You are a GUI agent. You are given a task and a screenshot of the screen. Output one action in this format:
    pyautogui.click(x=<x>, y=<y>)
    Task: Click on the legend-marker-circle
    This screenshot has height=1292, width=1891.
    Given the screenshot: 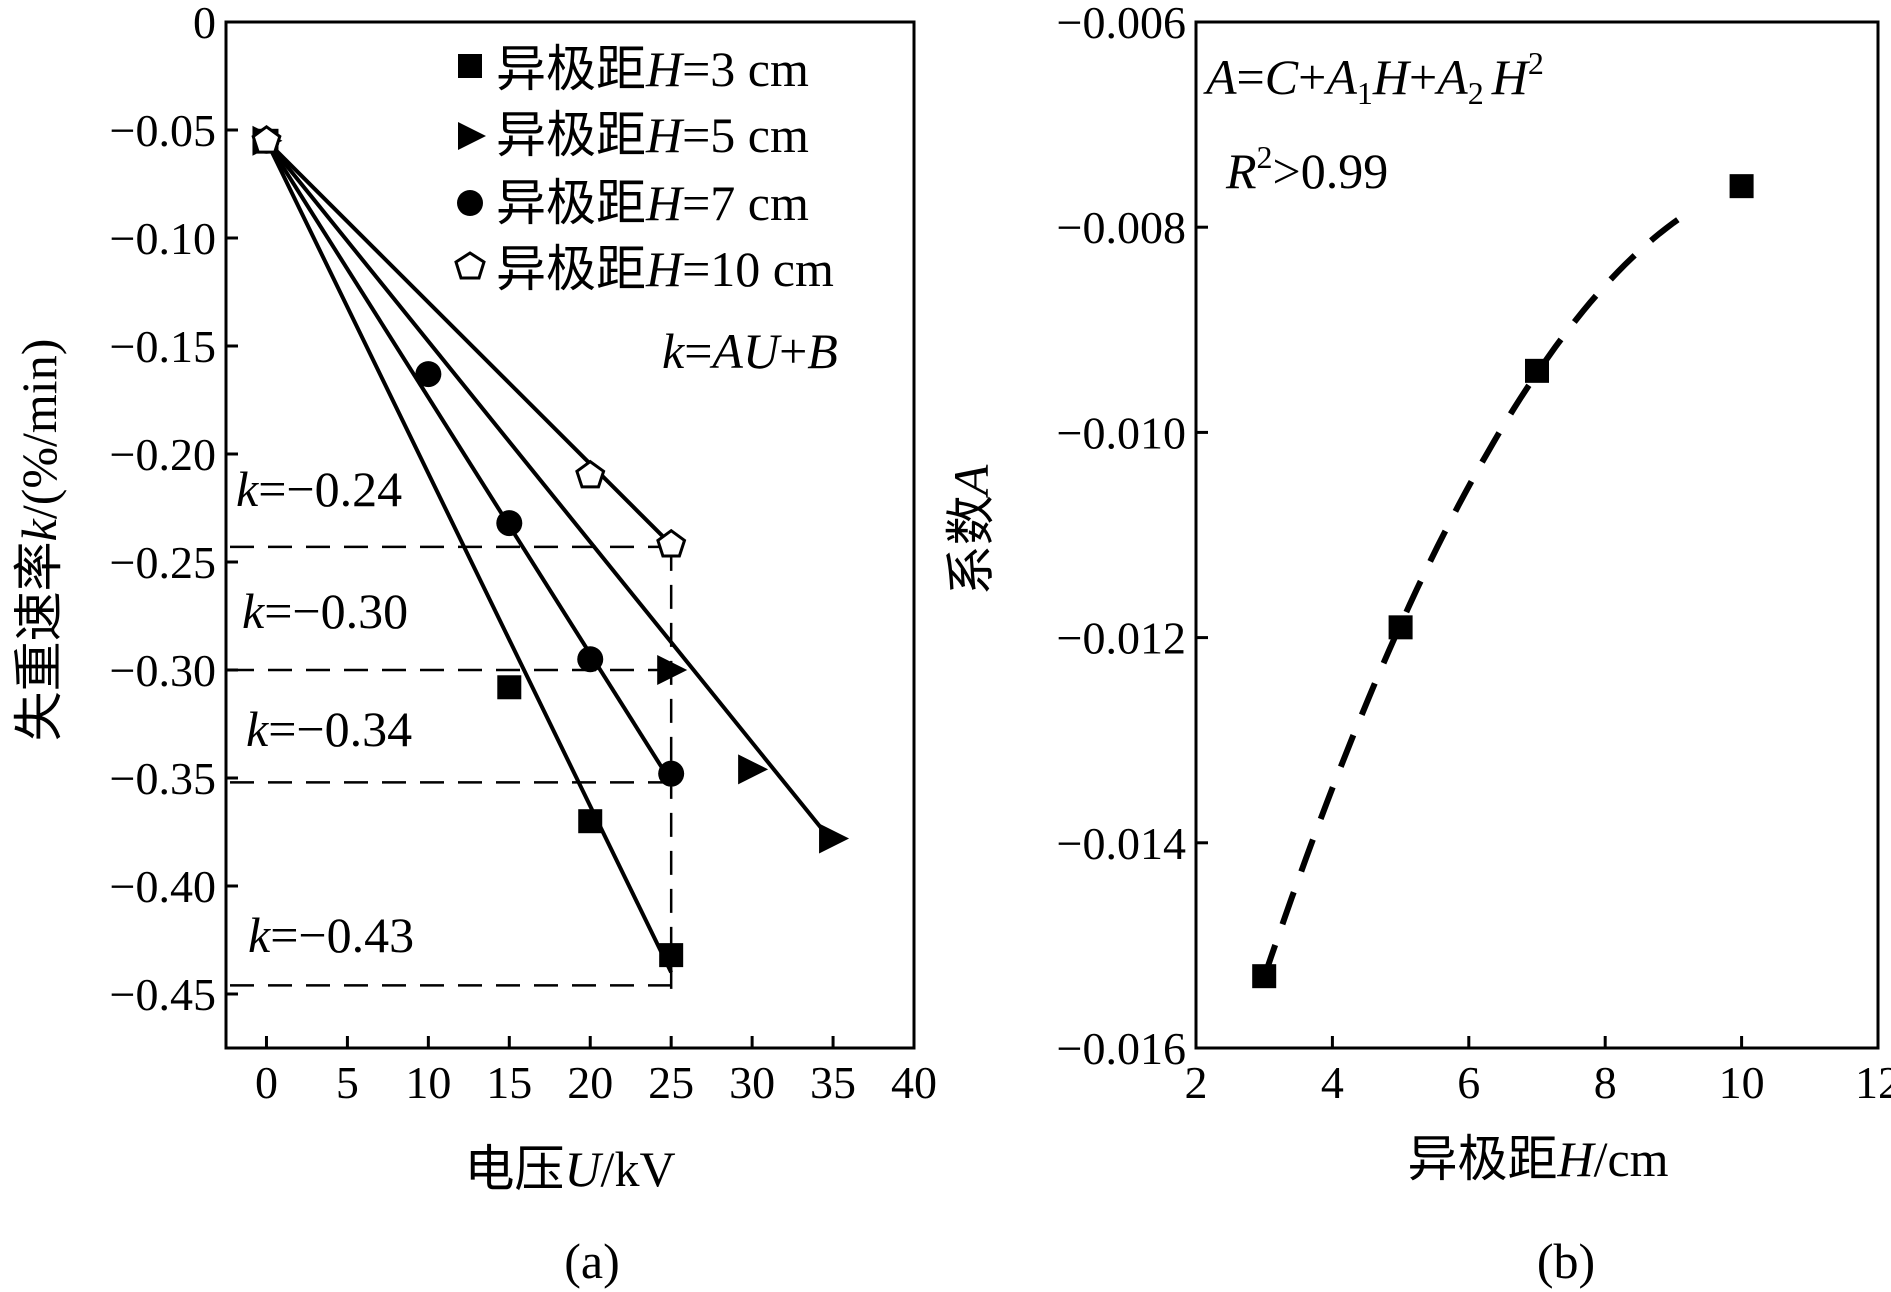 What is the action you would take?
    pyautogui.click(x=470, y=203)
    